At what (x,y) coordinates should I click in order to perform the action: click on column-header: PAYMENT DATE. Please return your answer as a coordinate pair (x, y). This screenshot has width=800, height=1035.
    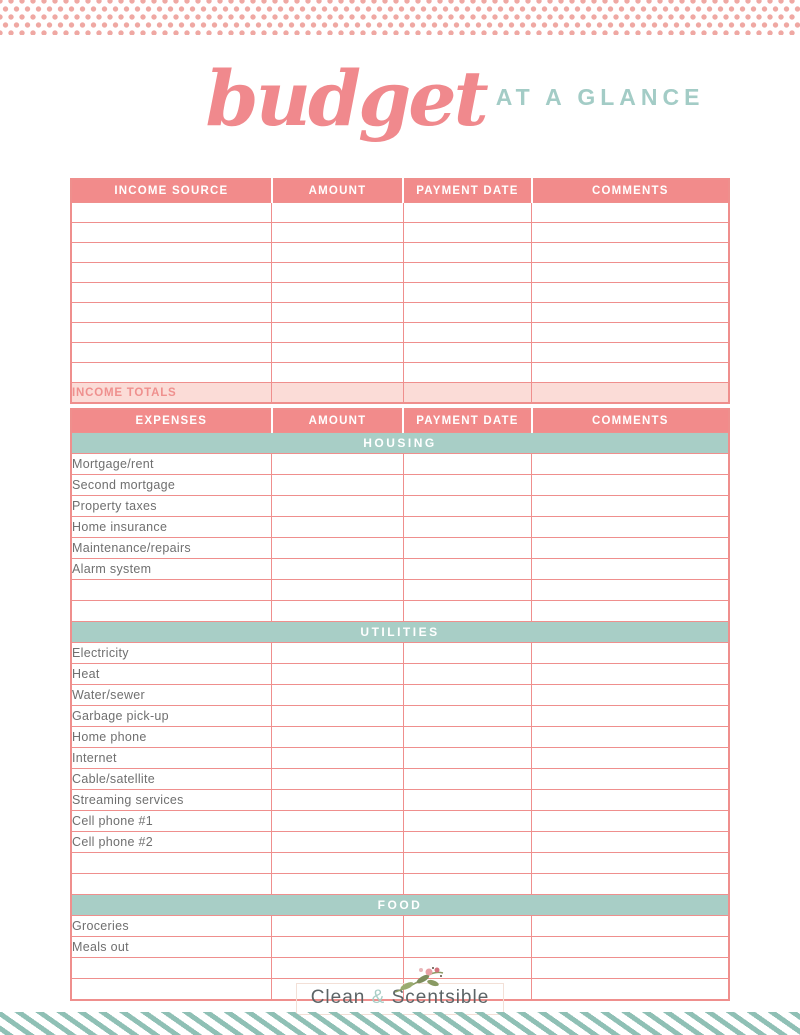
    Looking at the image, I should click on (467, 420).